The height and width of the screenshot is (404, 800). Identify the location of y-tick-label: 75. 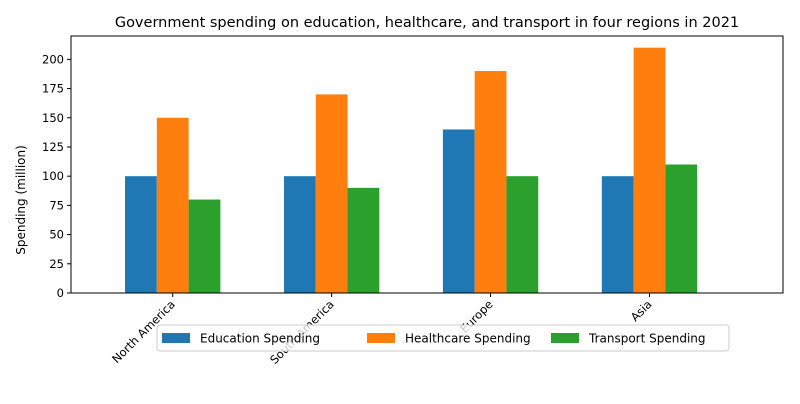
(56, 205).